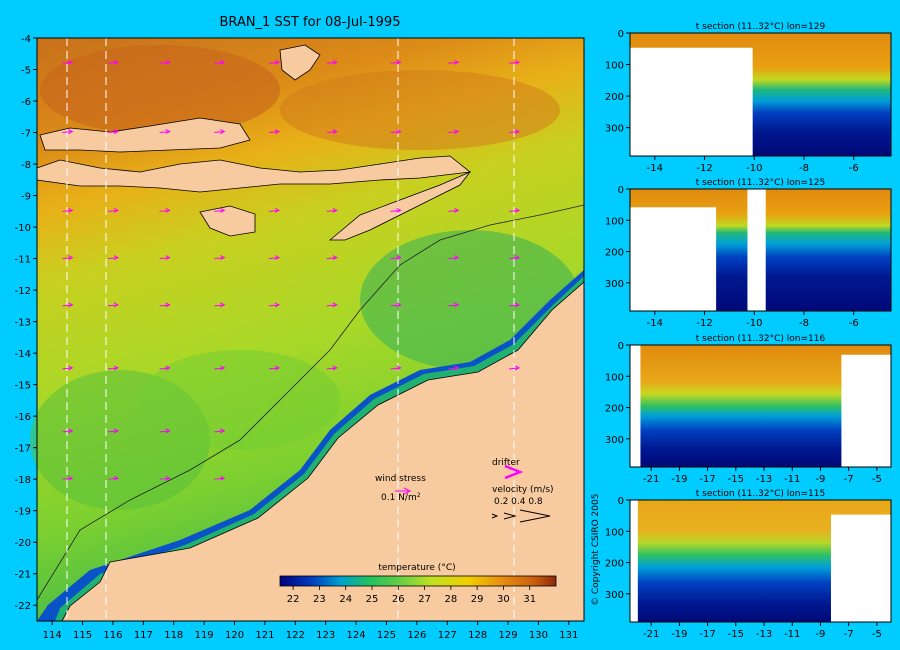 The height and width of the screenshot is (650, 900). I want to click on section-title: t section (11..32°C) lon=125, so click(760, 183).